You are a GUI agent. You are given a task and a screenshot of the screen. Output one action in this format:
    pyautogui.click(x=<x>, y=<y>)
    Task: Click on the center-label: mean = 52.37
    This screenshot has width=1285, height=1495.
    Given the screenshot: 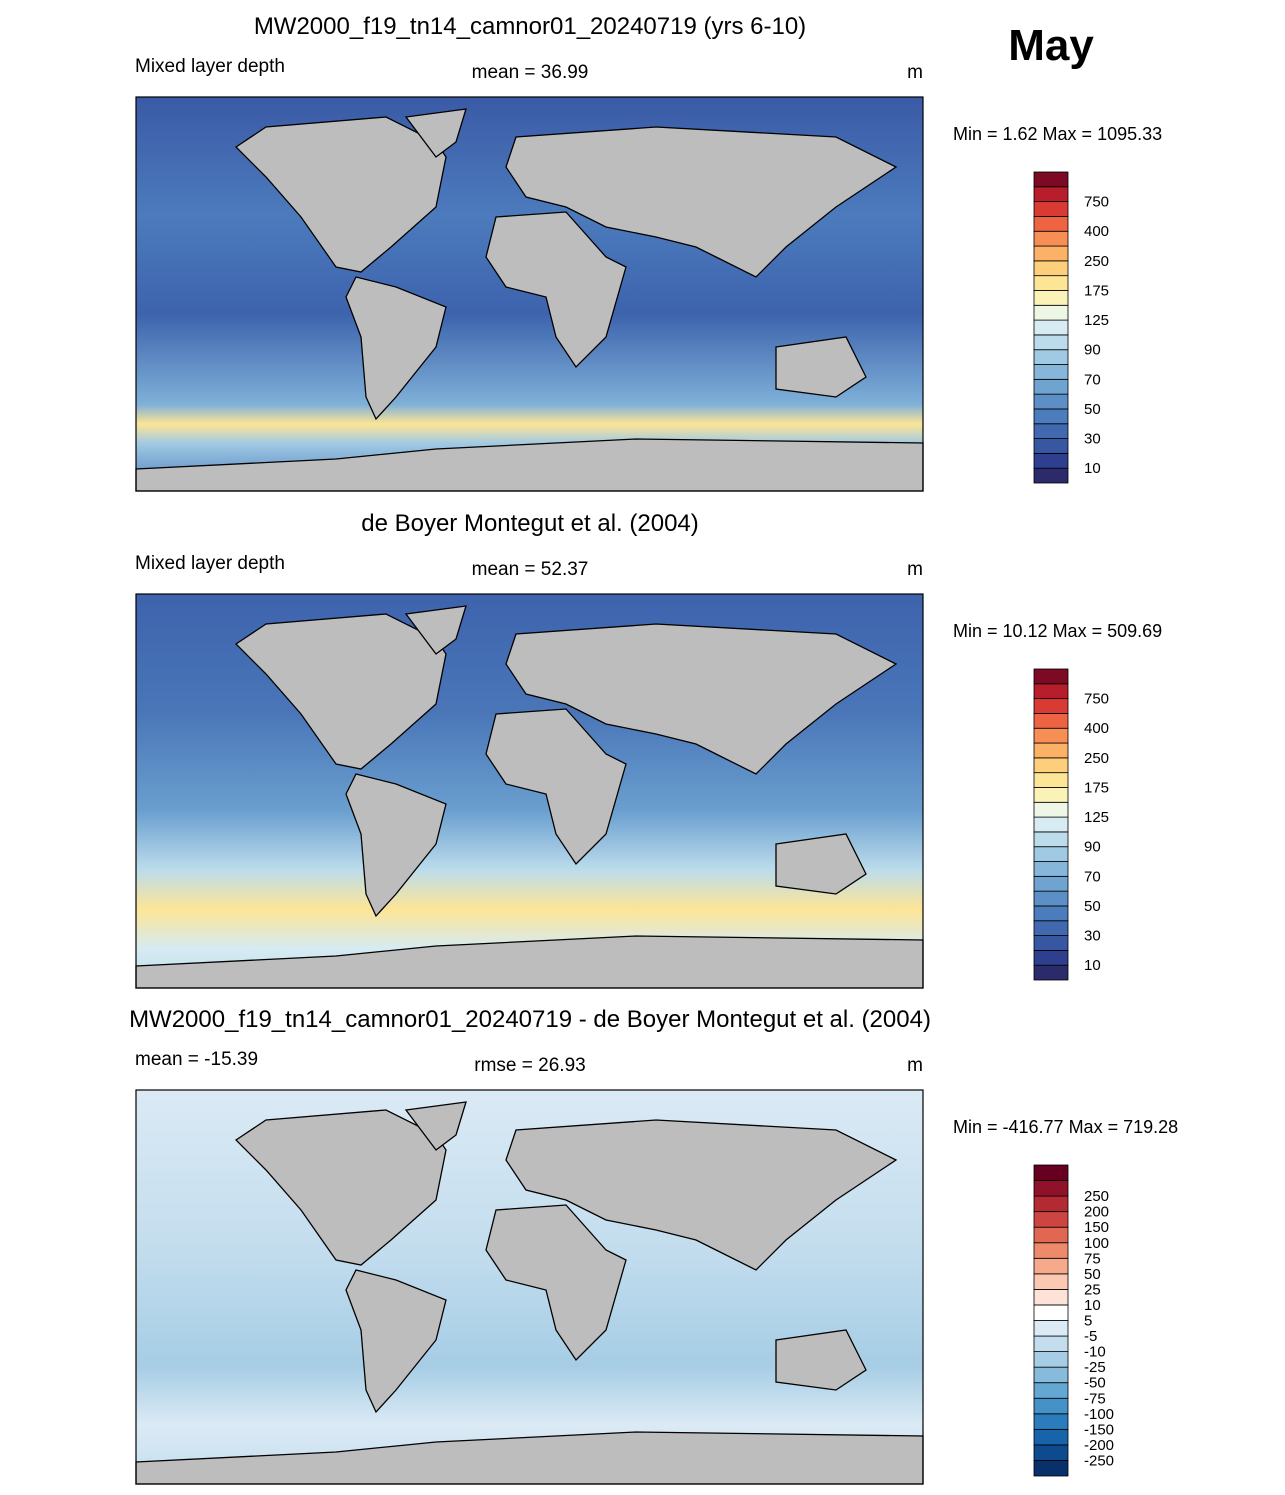 What is the action you would take?
    pyautogui.click(x=530, y=569)
    